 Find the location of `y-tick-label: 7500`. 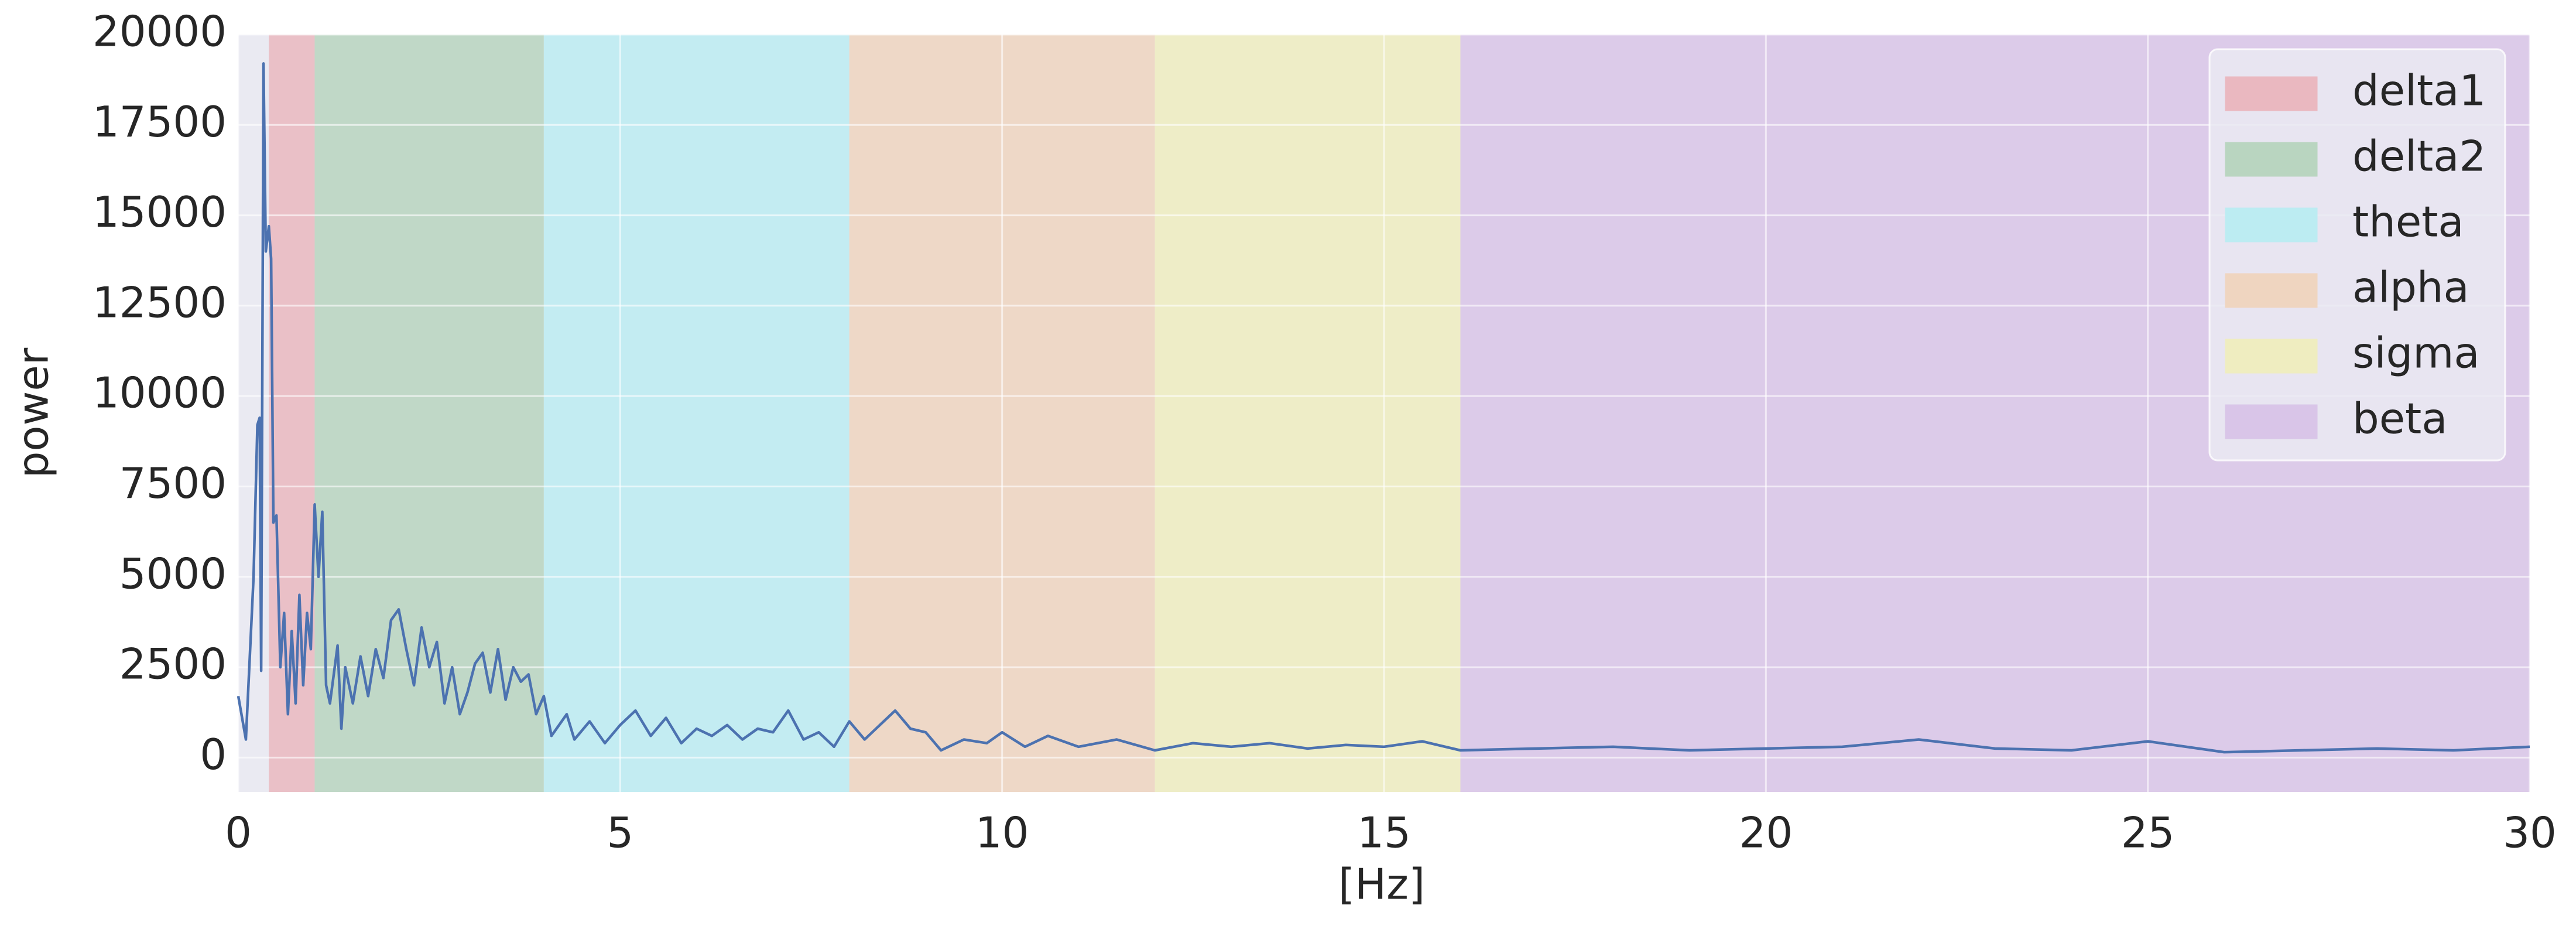

y-tick-label: 7500 is located at coordinates (173, 483).